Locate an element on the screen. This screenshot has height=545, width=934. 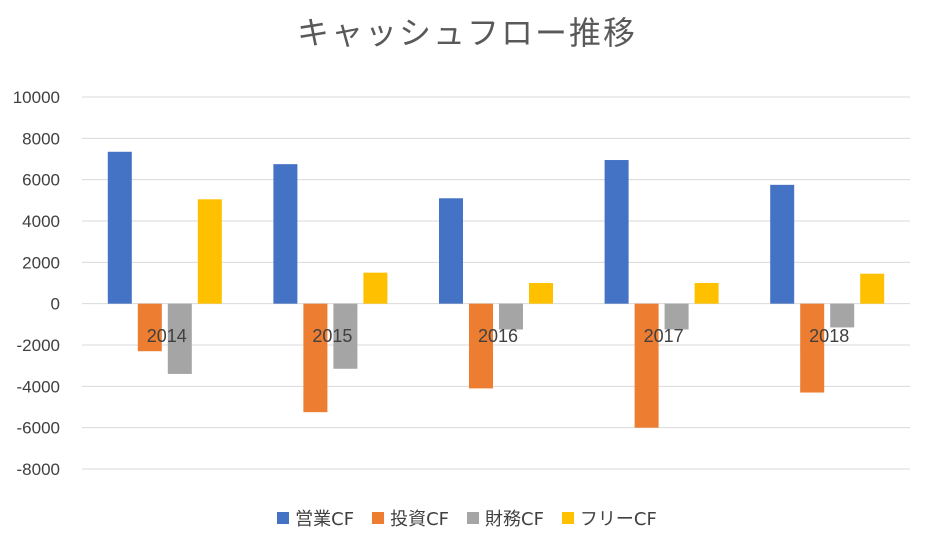
bar-4-2015 is located at coordinates (375, 288).